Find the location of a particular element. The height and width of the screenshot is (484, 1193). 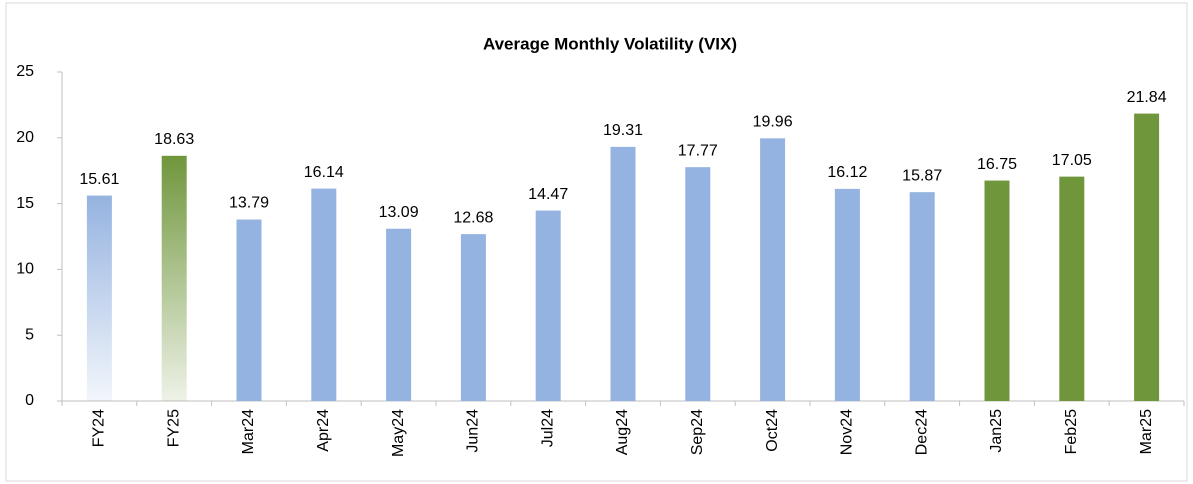

value-label: 17.77 is located at coordinates (698, 150).